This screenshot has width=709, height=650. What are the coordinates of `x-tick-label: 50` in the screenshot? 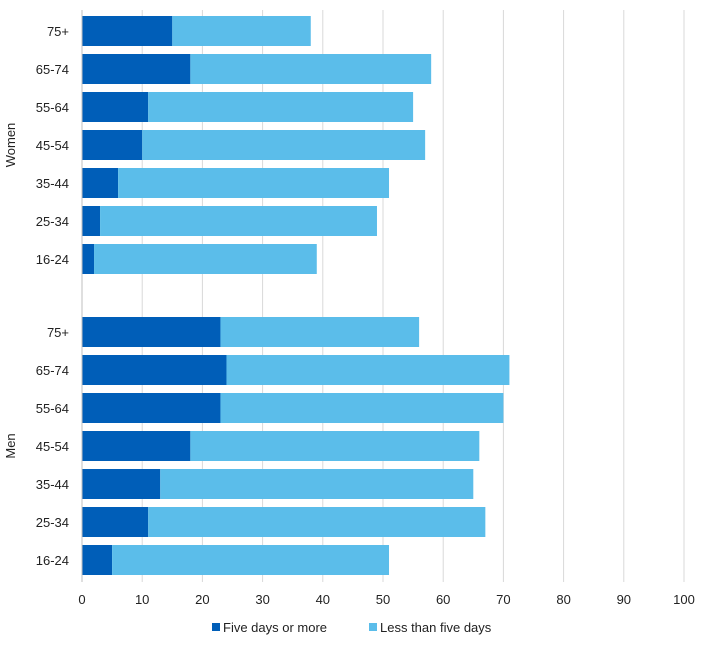 It's located at (383, 599).